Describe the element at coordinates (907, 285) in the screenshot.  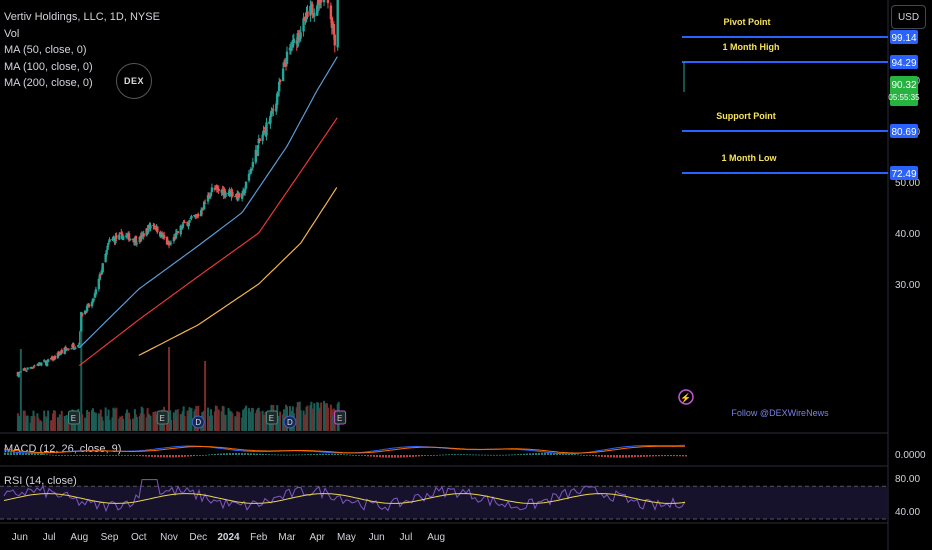
I see `y-tick-label: 30.00` at that location.